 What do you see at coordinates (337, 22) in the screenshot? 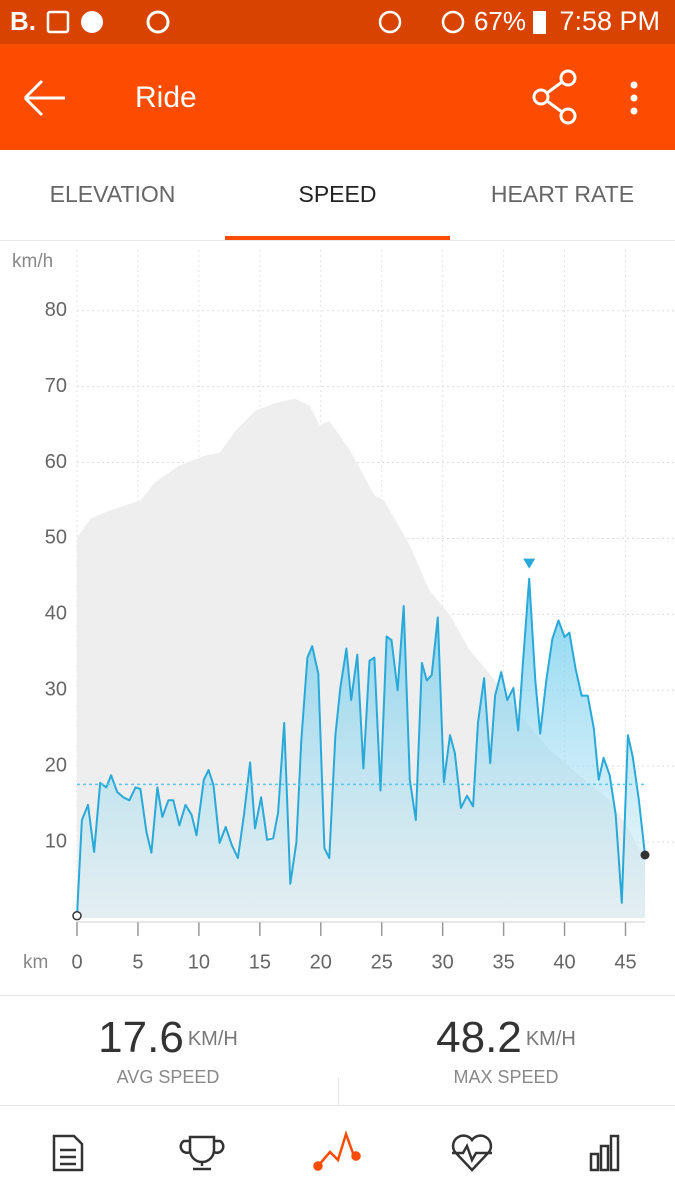
I see `status-bar` at bounding box center [337, 22].